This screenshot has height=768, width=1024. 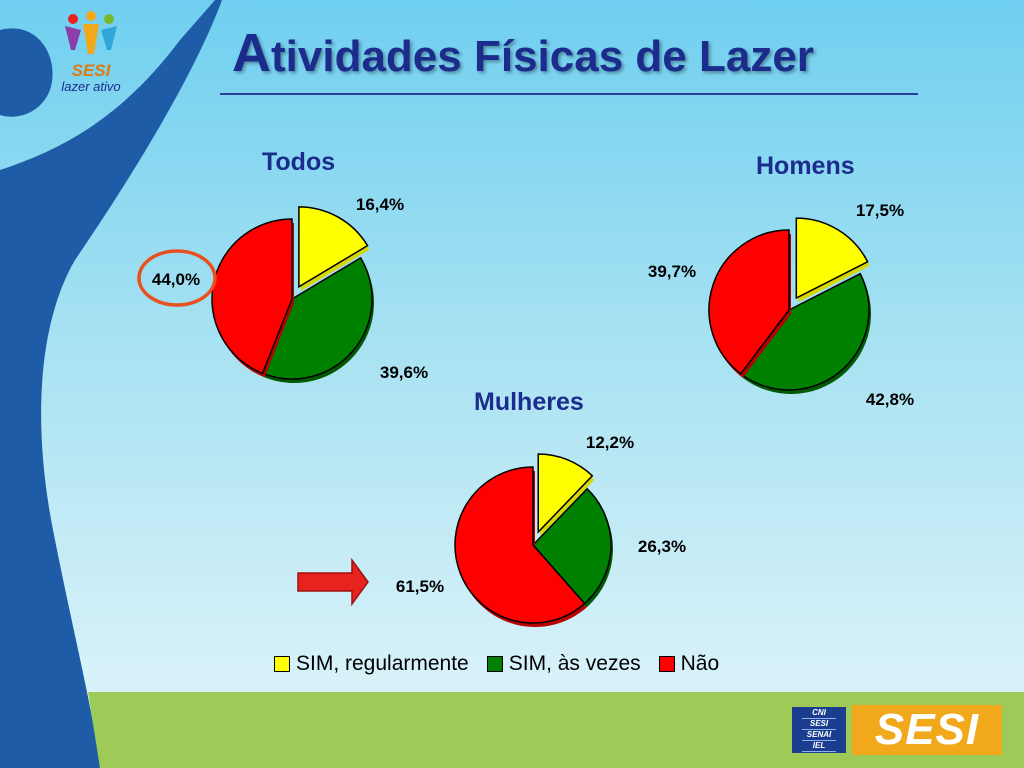 I want to click on cni-sesi-logo: CNI SESI SENAI IEL SESI, so click(x=897, y=730).